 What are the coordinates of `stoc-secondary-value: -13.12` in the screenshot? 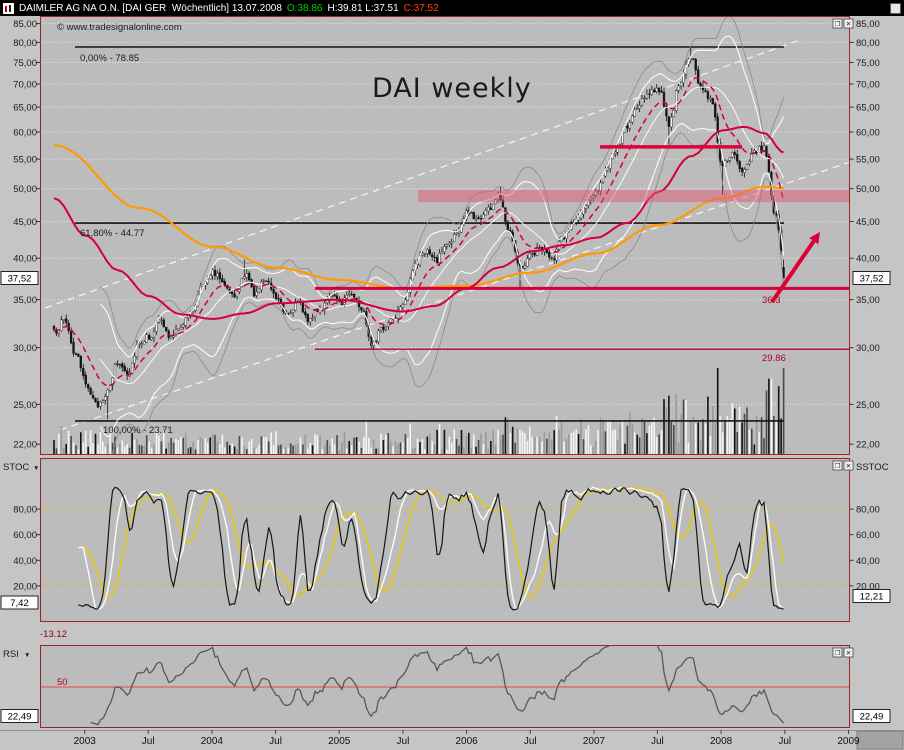 It's located at (53, 634).